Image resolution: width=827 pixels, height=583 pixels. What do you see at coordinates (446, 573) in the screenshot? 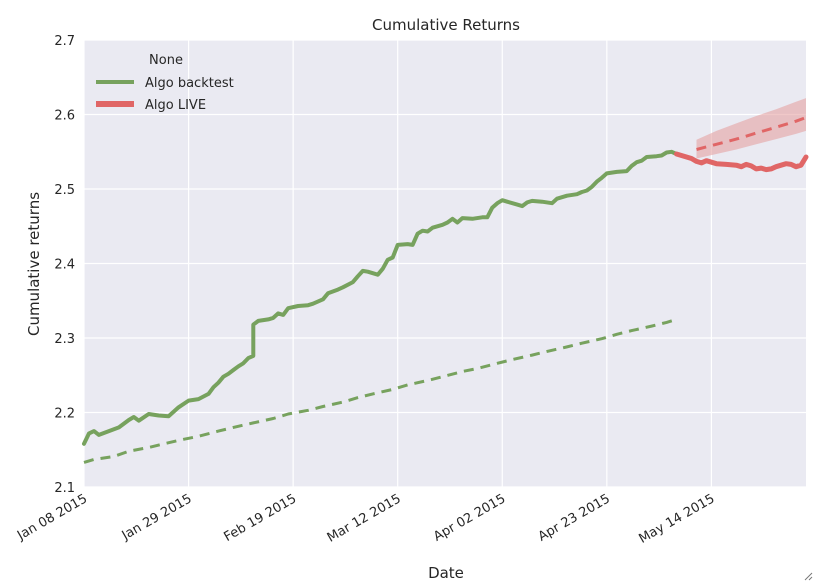
I see `x-axis-label: Date` at bounding box center [446, 573].